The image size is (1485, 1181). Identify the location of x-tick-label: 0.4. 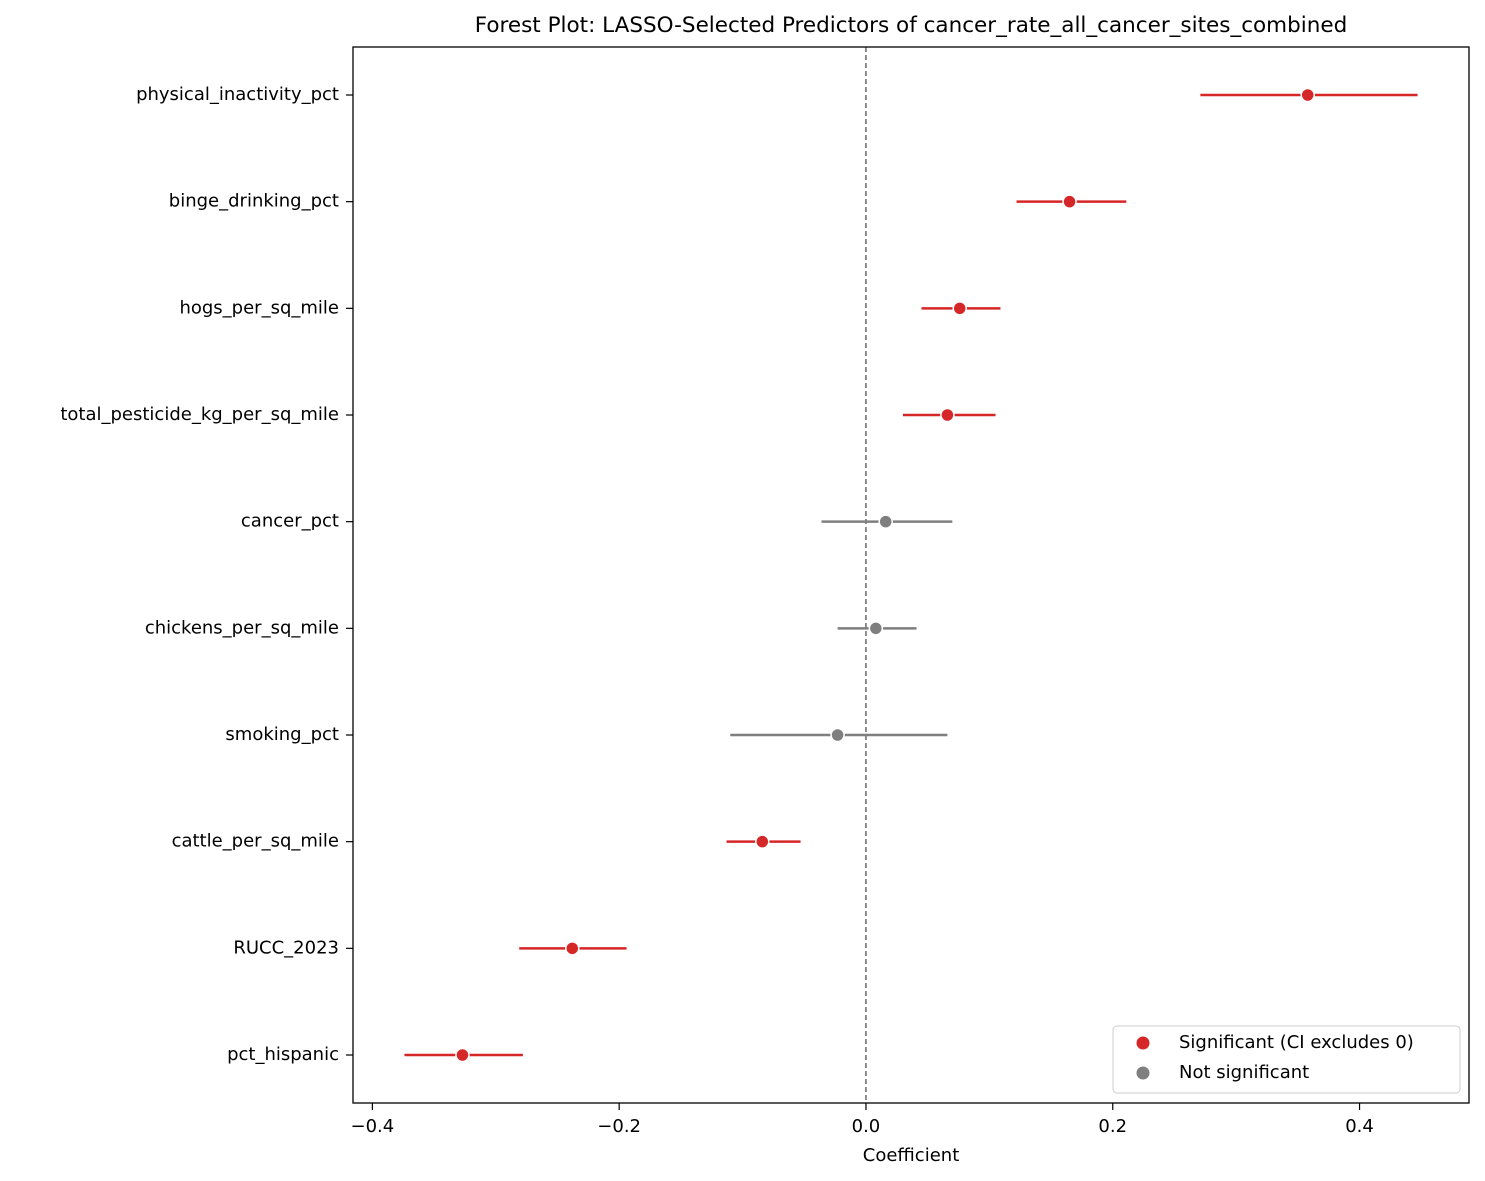
(1359, 1126).